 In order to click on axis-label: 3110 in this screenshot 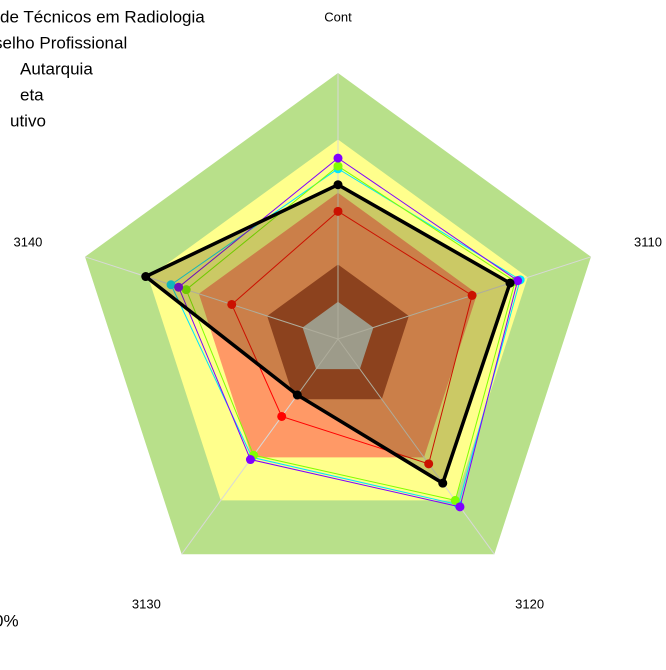, I will do `click(648, 241)`.